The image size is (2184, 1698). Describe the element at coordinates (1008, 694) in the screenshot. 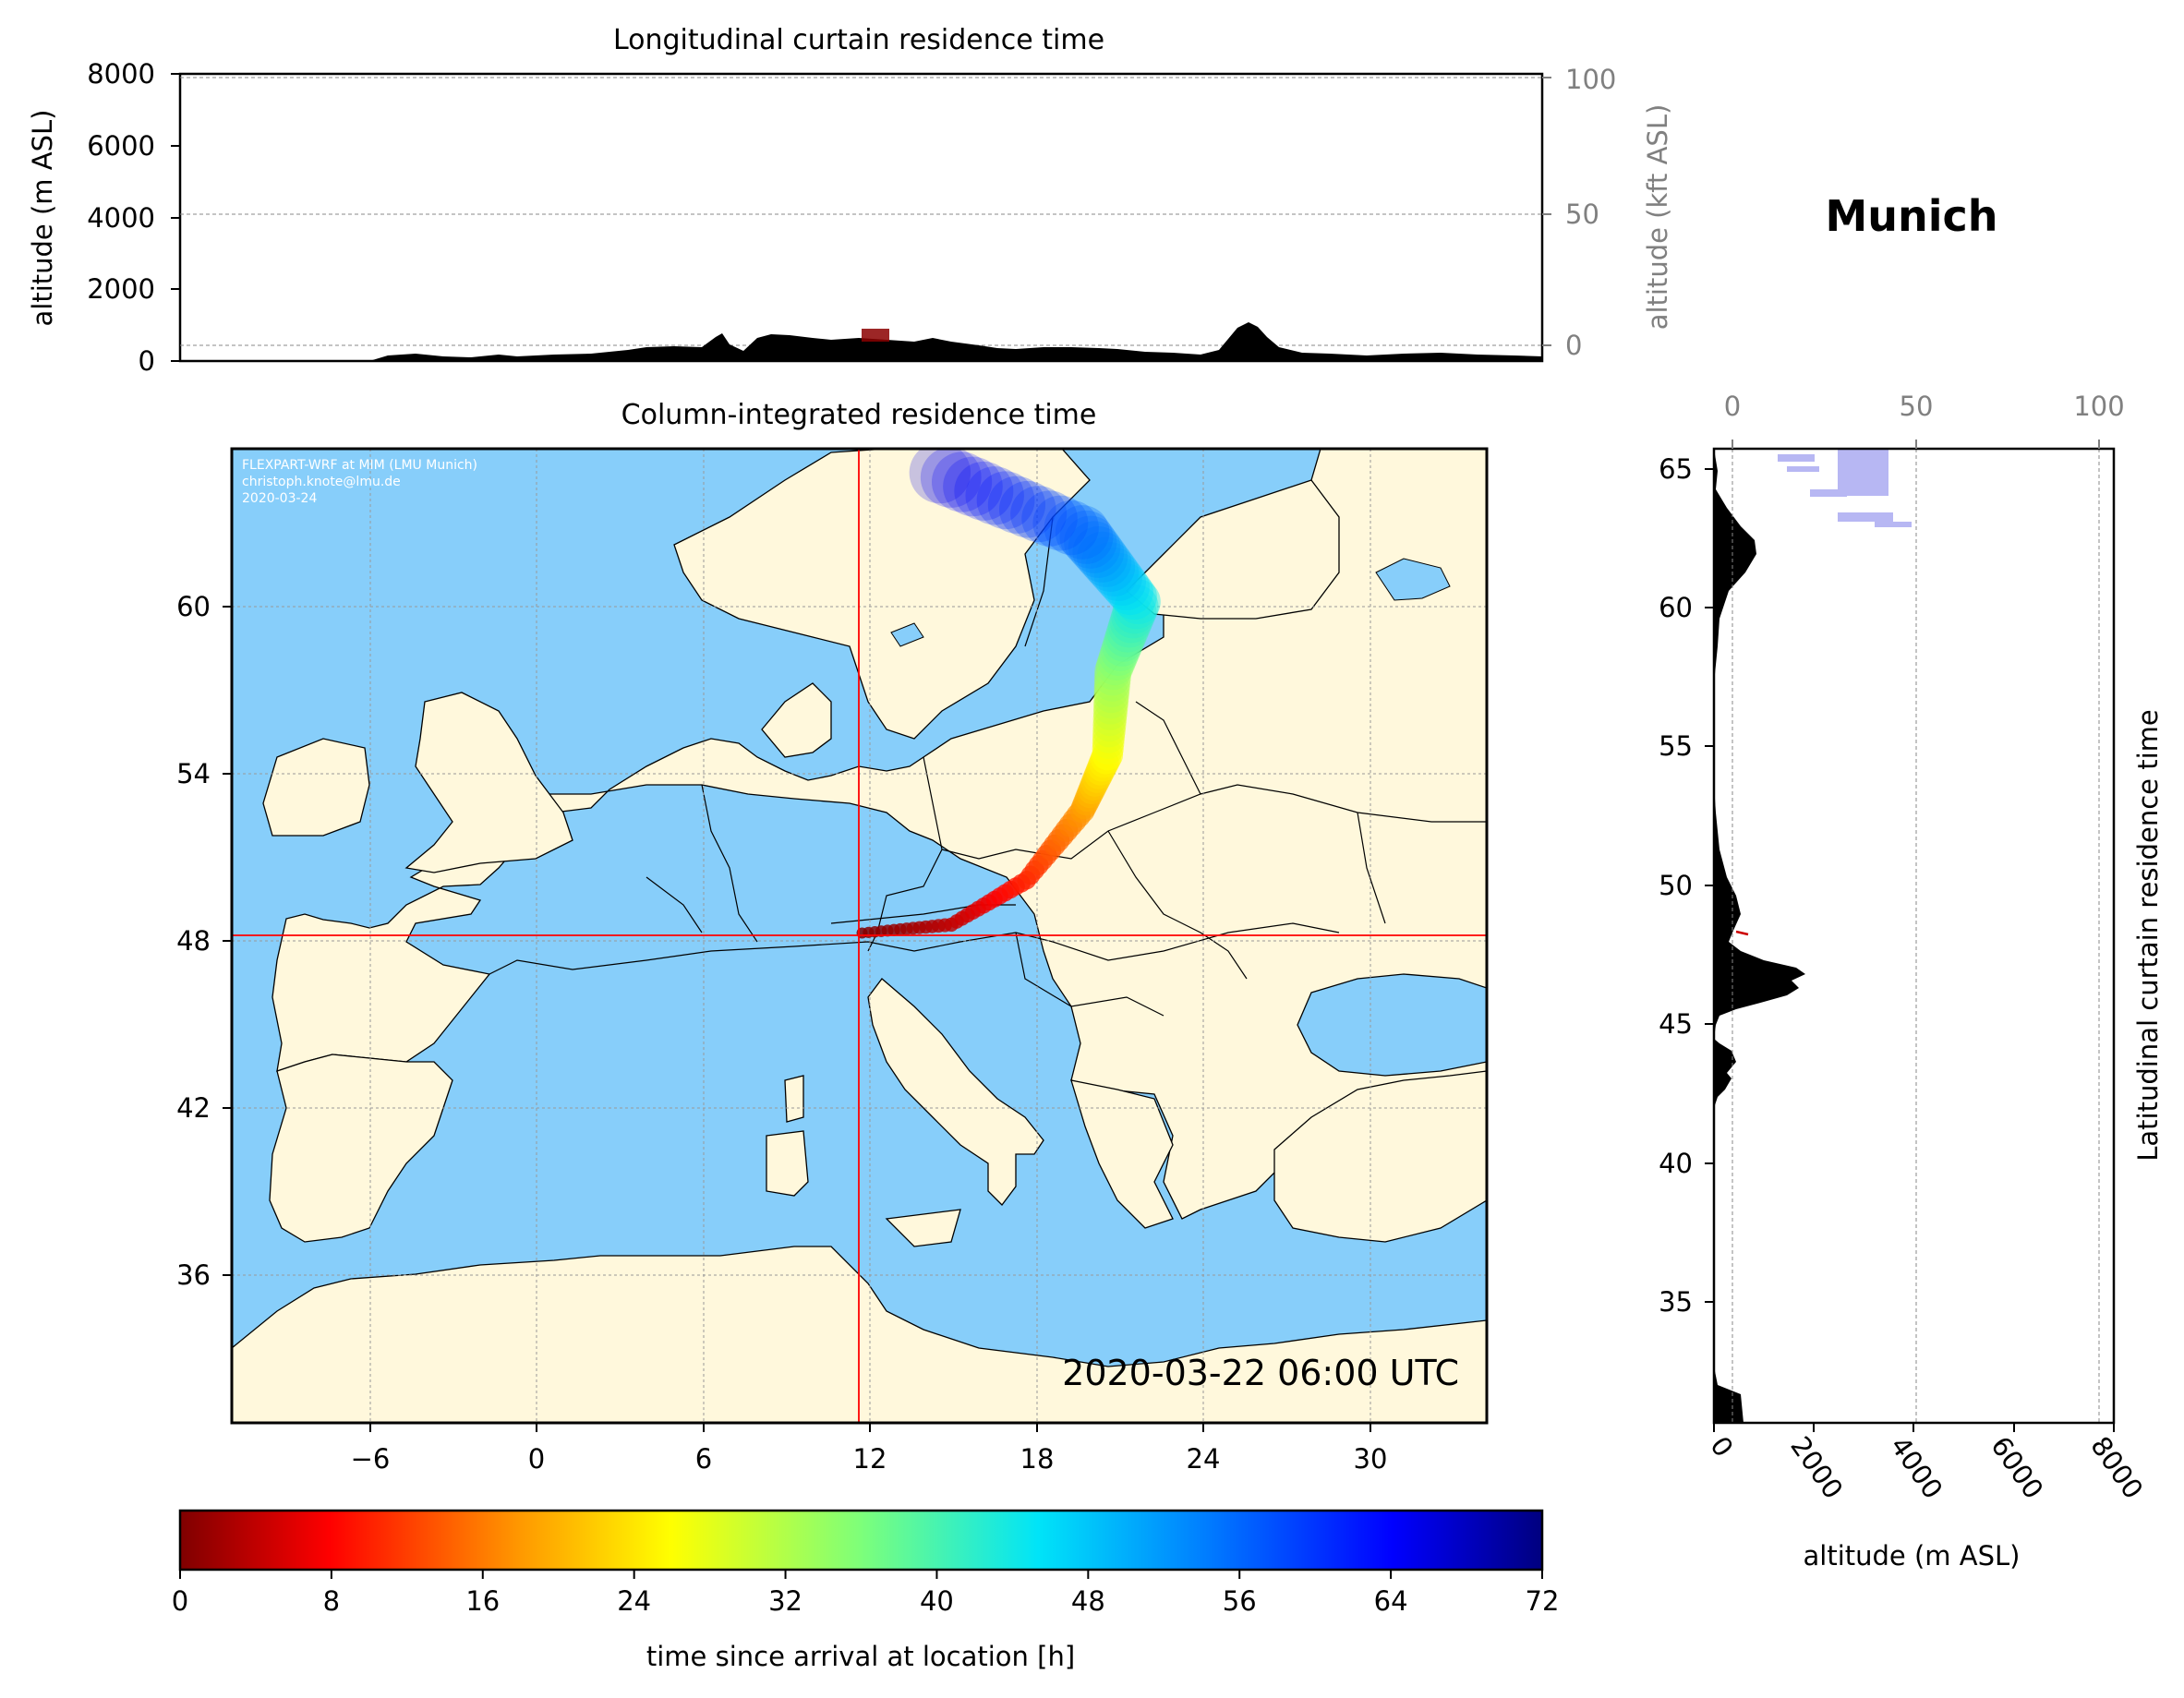

I see `residence-time-plume` at that location.